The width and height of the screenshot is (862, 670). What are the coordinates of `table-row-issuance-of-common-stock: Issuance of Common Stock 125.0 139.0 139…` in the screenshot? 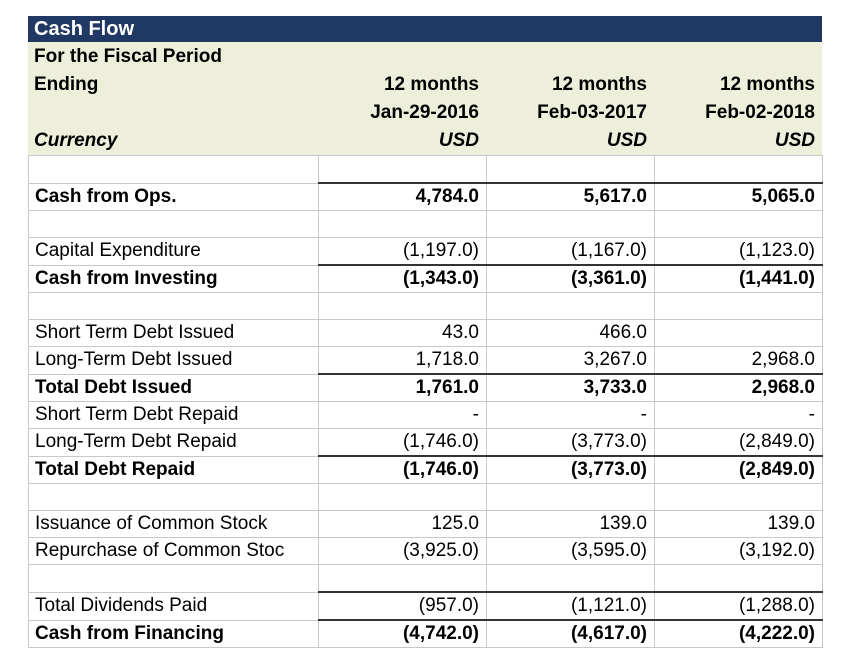 It's located at (425, 524).